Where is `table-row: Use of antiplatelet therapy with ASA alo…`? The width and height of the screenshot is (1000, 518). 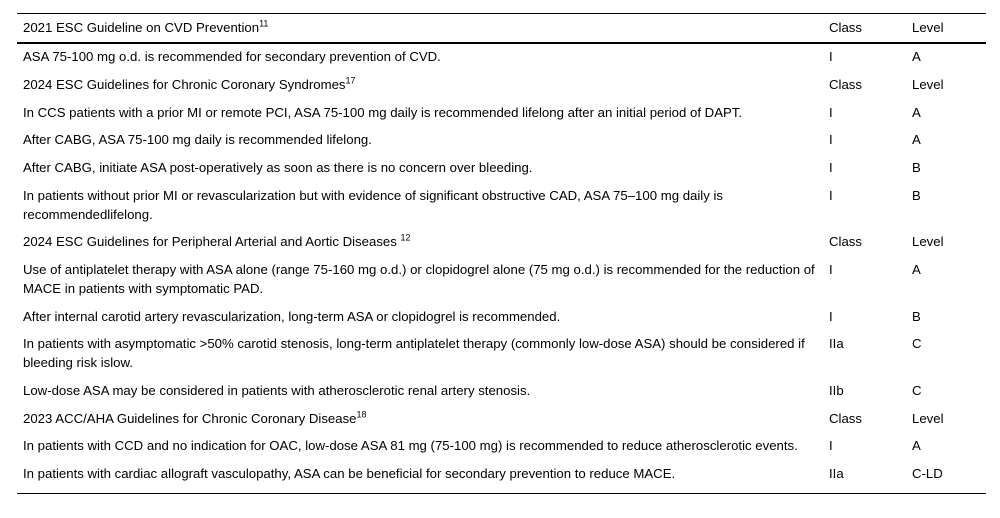
table-row: Use of antiplatelet therapy with ASA alo… is located at coordinates (501, 280).